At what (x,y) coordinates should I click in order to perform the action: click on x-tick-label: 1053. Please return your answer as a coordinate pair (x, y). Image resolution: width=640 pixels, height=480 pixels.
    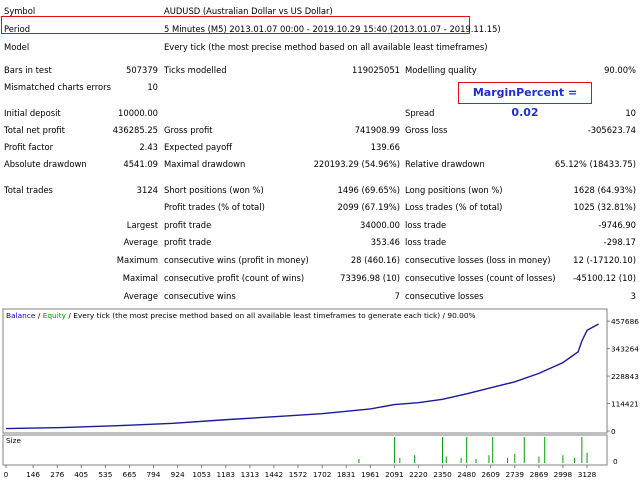
    Looking at the image, I should click on (201, 474).